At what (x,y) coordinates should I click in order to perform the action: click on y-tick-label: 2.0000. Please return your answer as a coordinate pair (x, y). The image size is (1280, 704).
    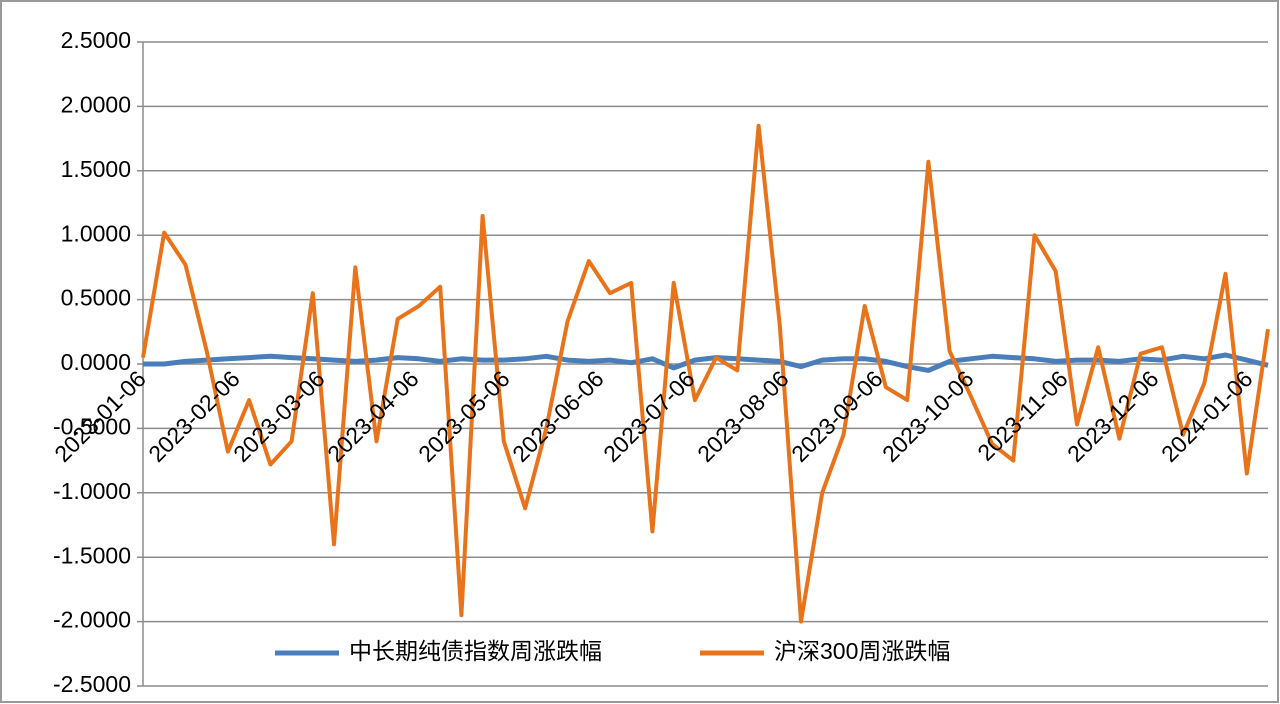
    Looking at the image, I should click on (96, 104).